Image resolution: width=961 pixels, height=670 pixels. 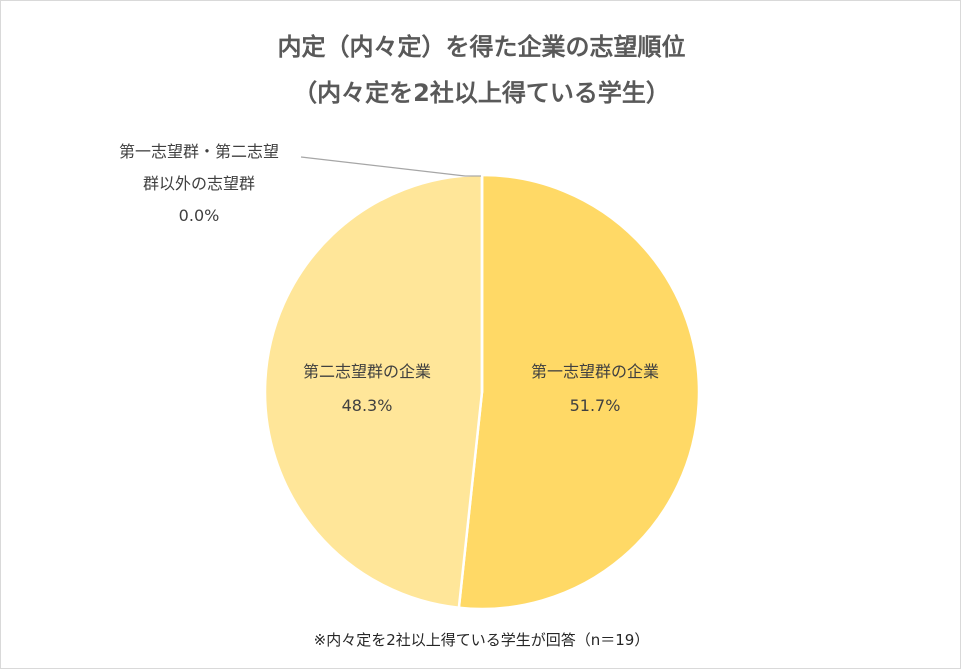 What do you see at coordinates (595, 405) in the screenshot?
I see `slice-value-first: 51.7%` at bounding box center [595, 405].